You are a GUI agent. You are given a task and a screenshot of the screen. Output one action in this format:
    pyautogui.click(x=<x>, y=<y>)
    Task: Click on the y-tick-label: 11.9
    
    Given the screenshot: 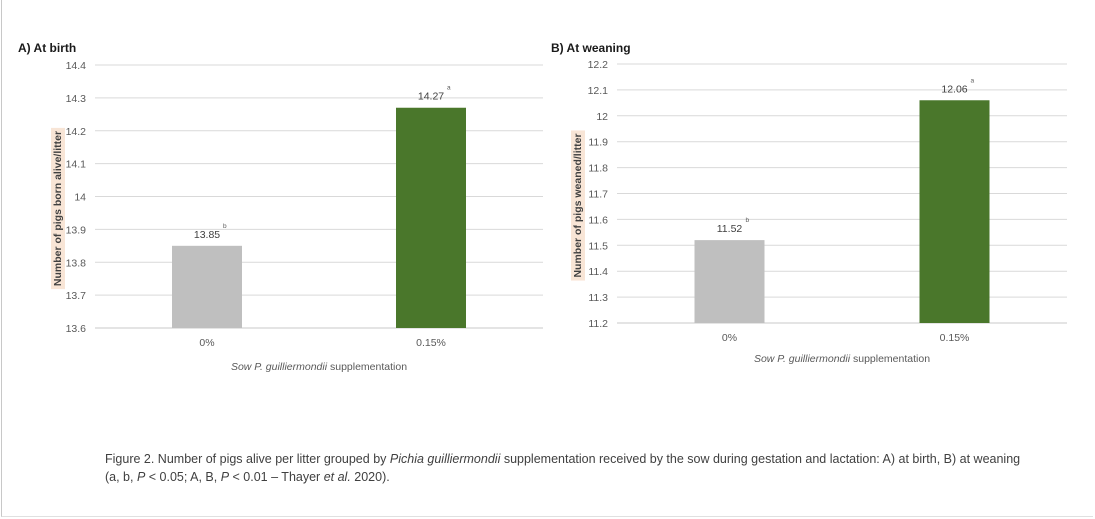 What is the action you would take?
    pyautogui.click(x=598, y=143)
    